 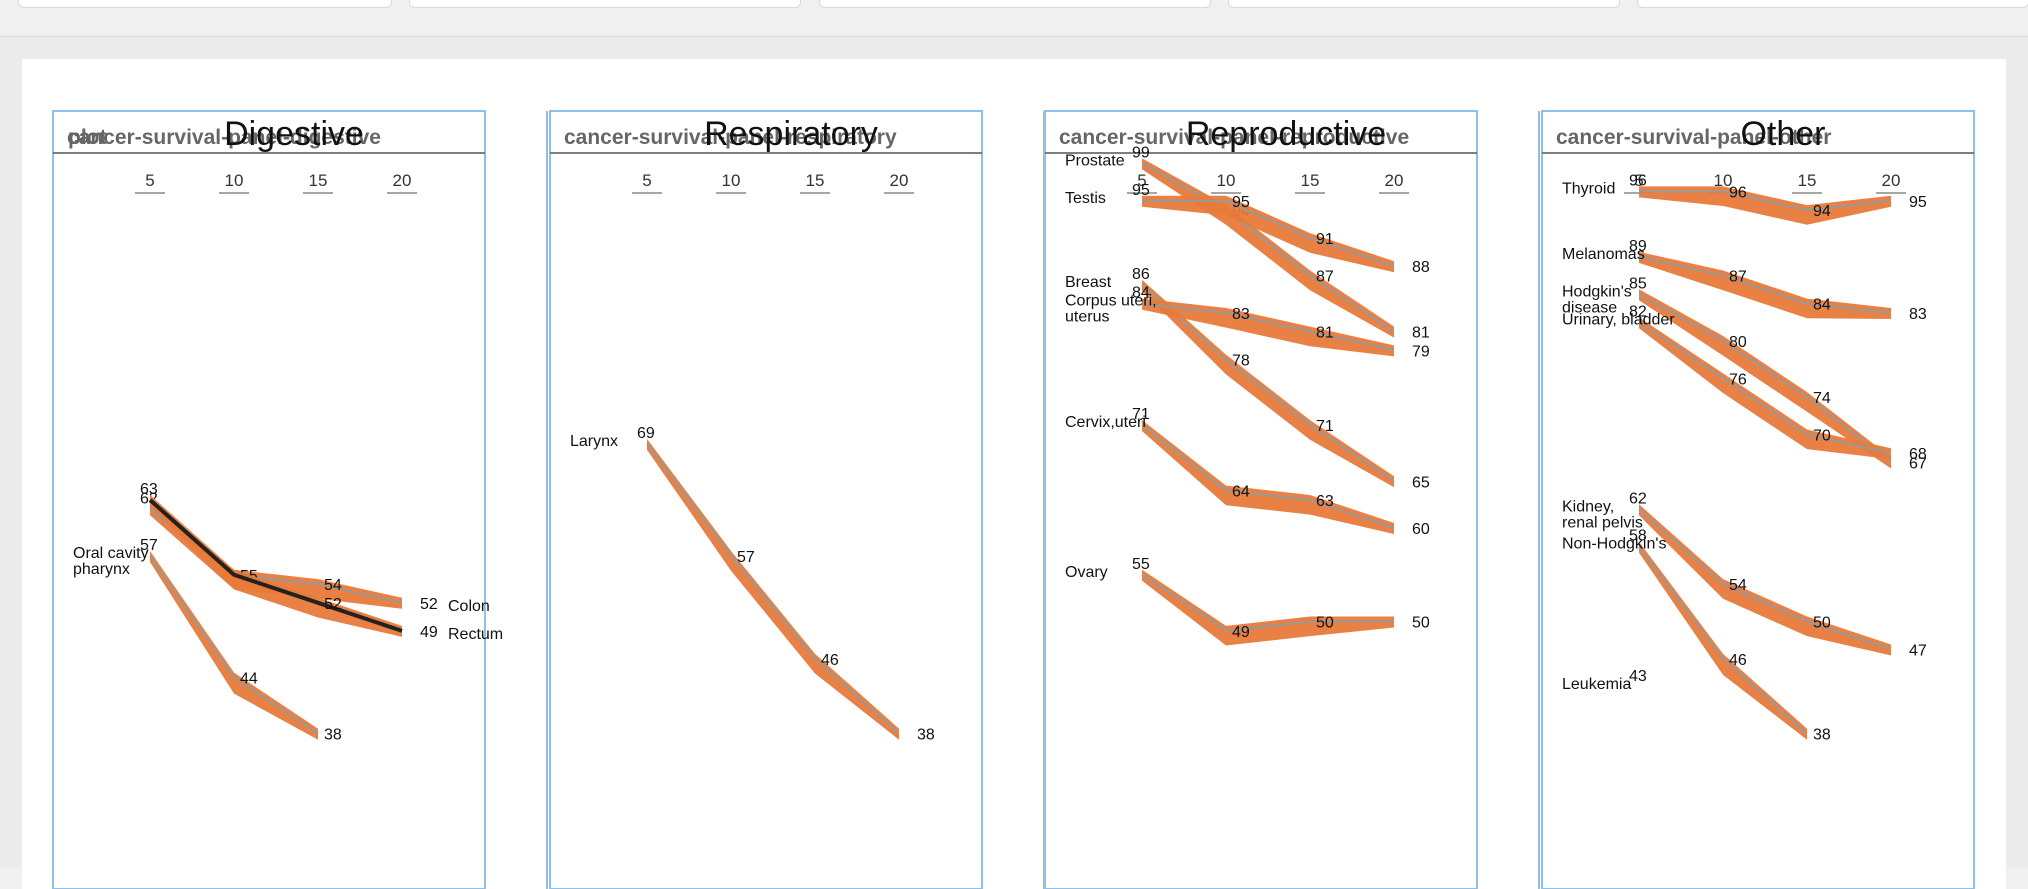 What do you see at coordinates (1085, 198) in the screenshot?
I see `series-label: Testis` at bounding box center [1085, 198].